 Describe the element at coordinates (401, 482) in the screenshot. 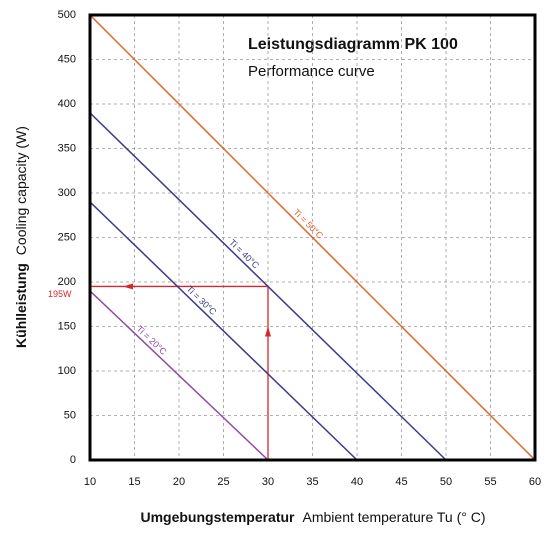

I see `x-tick-label: 45` at that location.